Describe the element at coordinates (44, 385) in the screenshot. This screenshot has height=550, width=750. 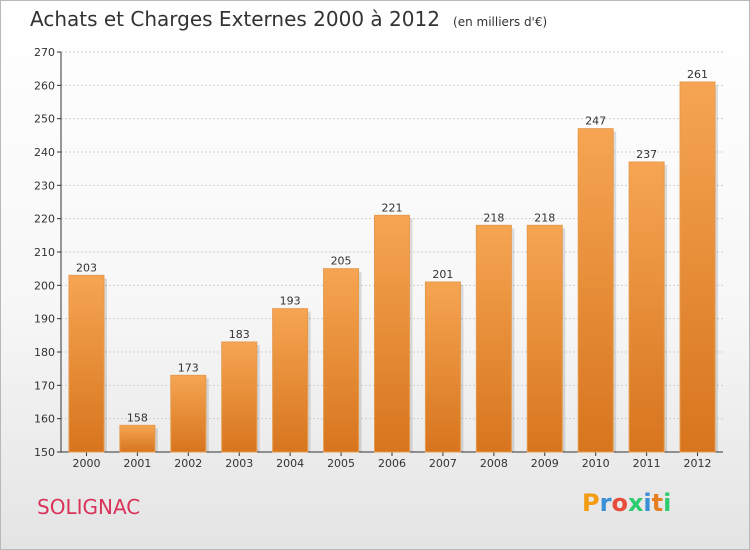
I see `y-tick-label: 170` at that location.